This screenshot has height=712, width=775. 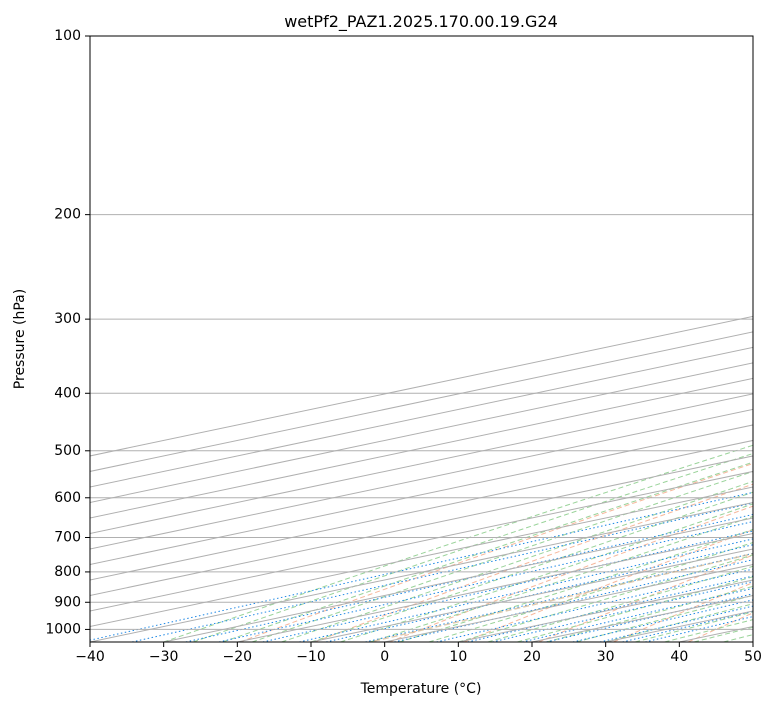 I want to click on y-tick-label: 600, so click(x=67, y=498).